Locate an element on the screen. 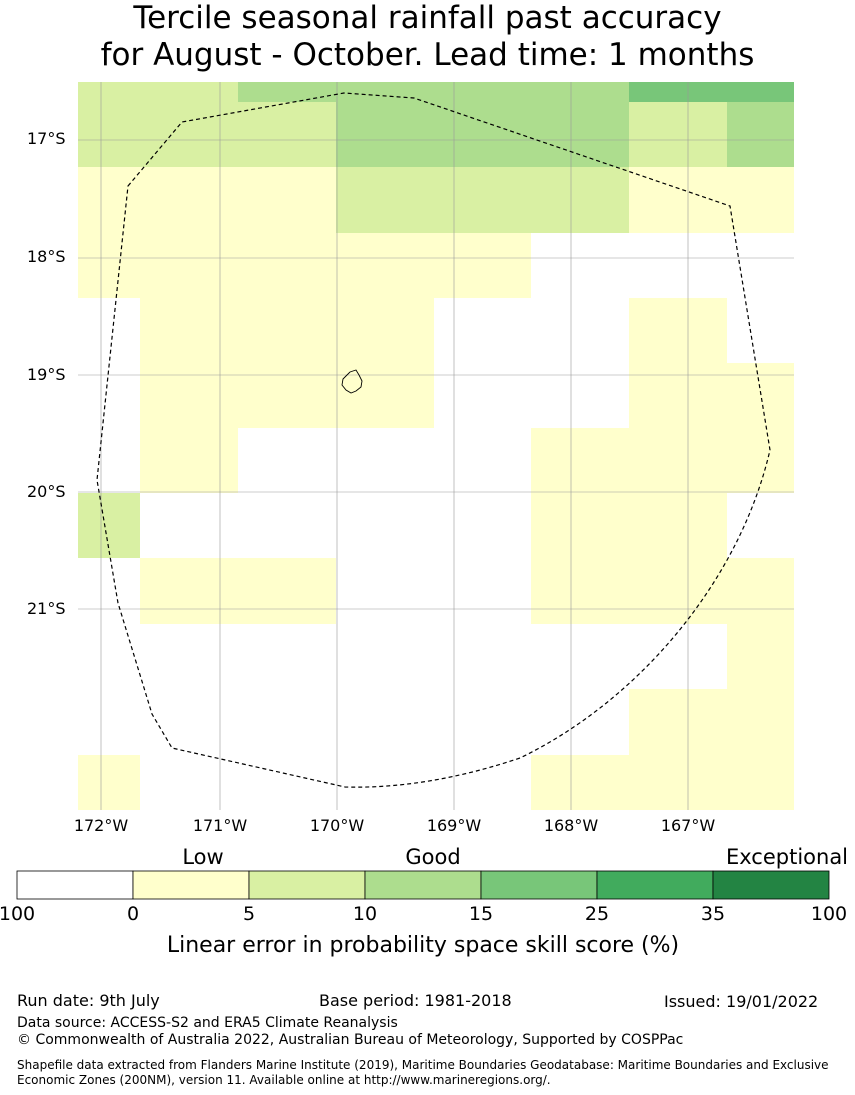 Image resolution: width=855 pixels, height=1095 pixels. colorbar-tick: 10 is located at coordinates (365, 914).